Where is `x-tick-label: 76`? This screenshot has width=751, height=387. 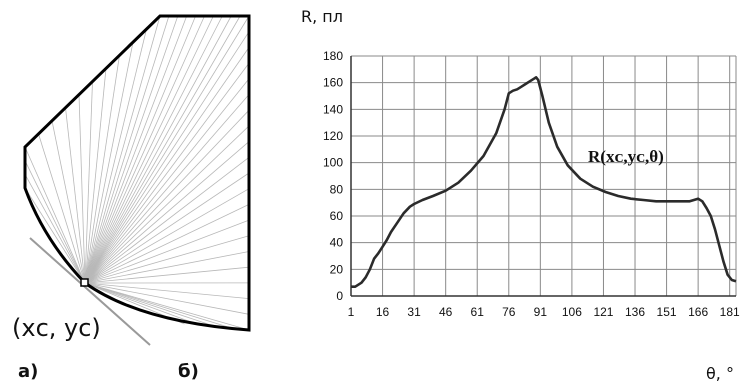
x-tick-label: 76 is located at coordinates (509, 312).